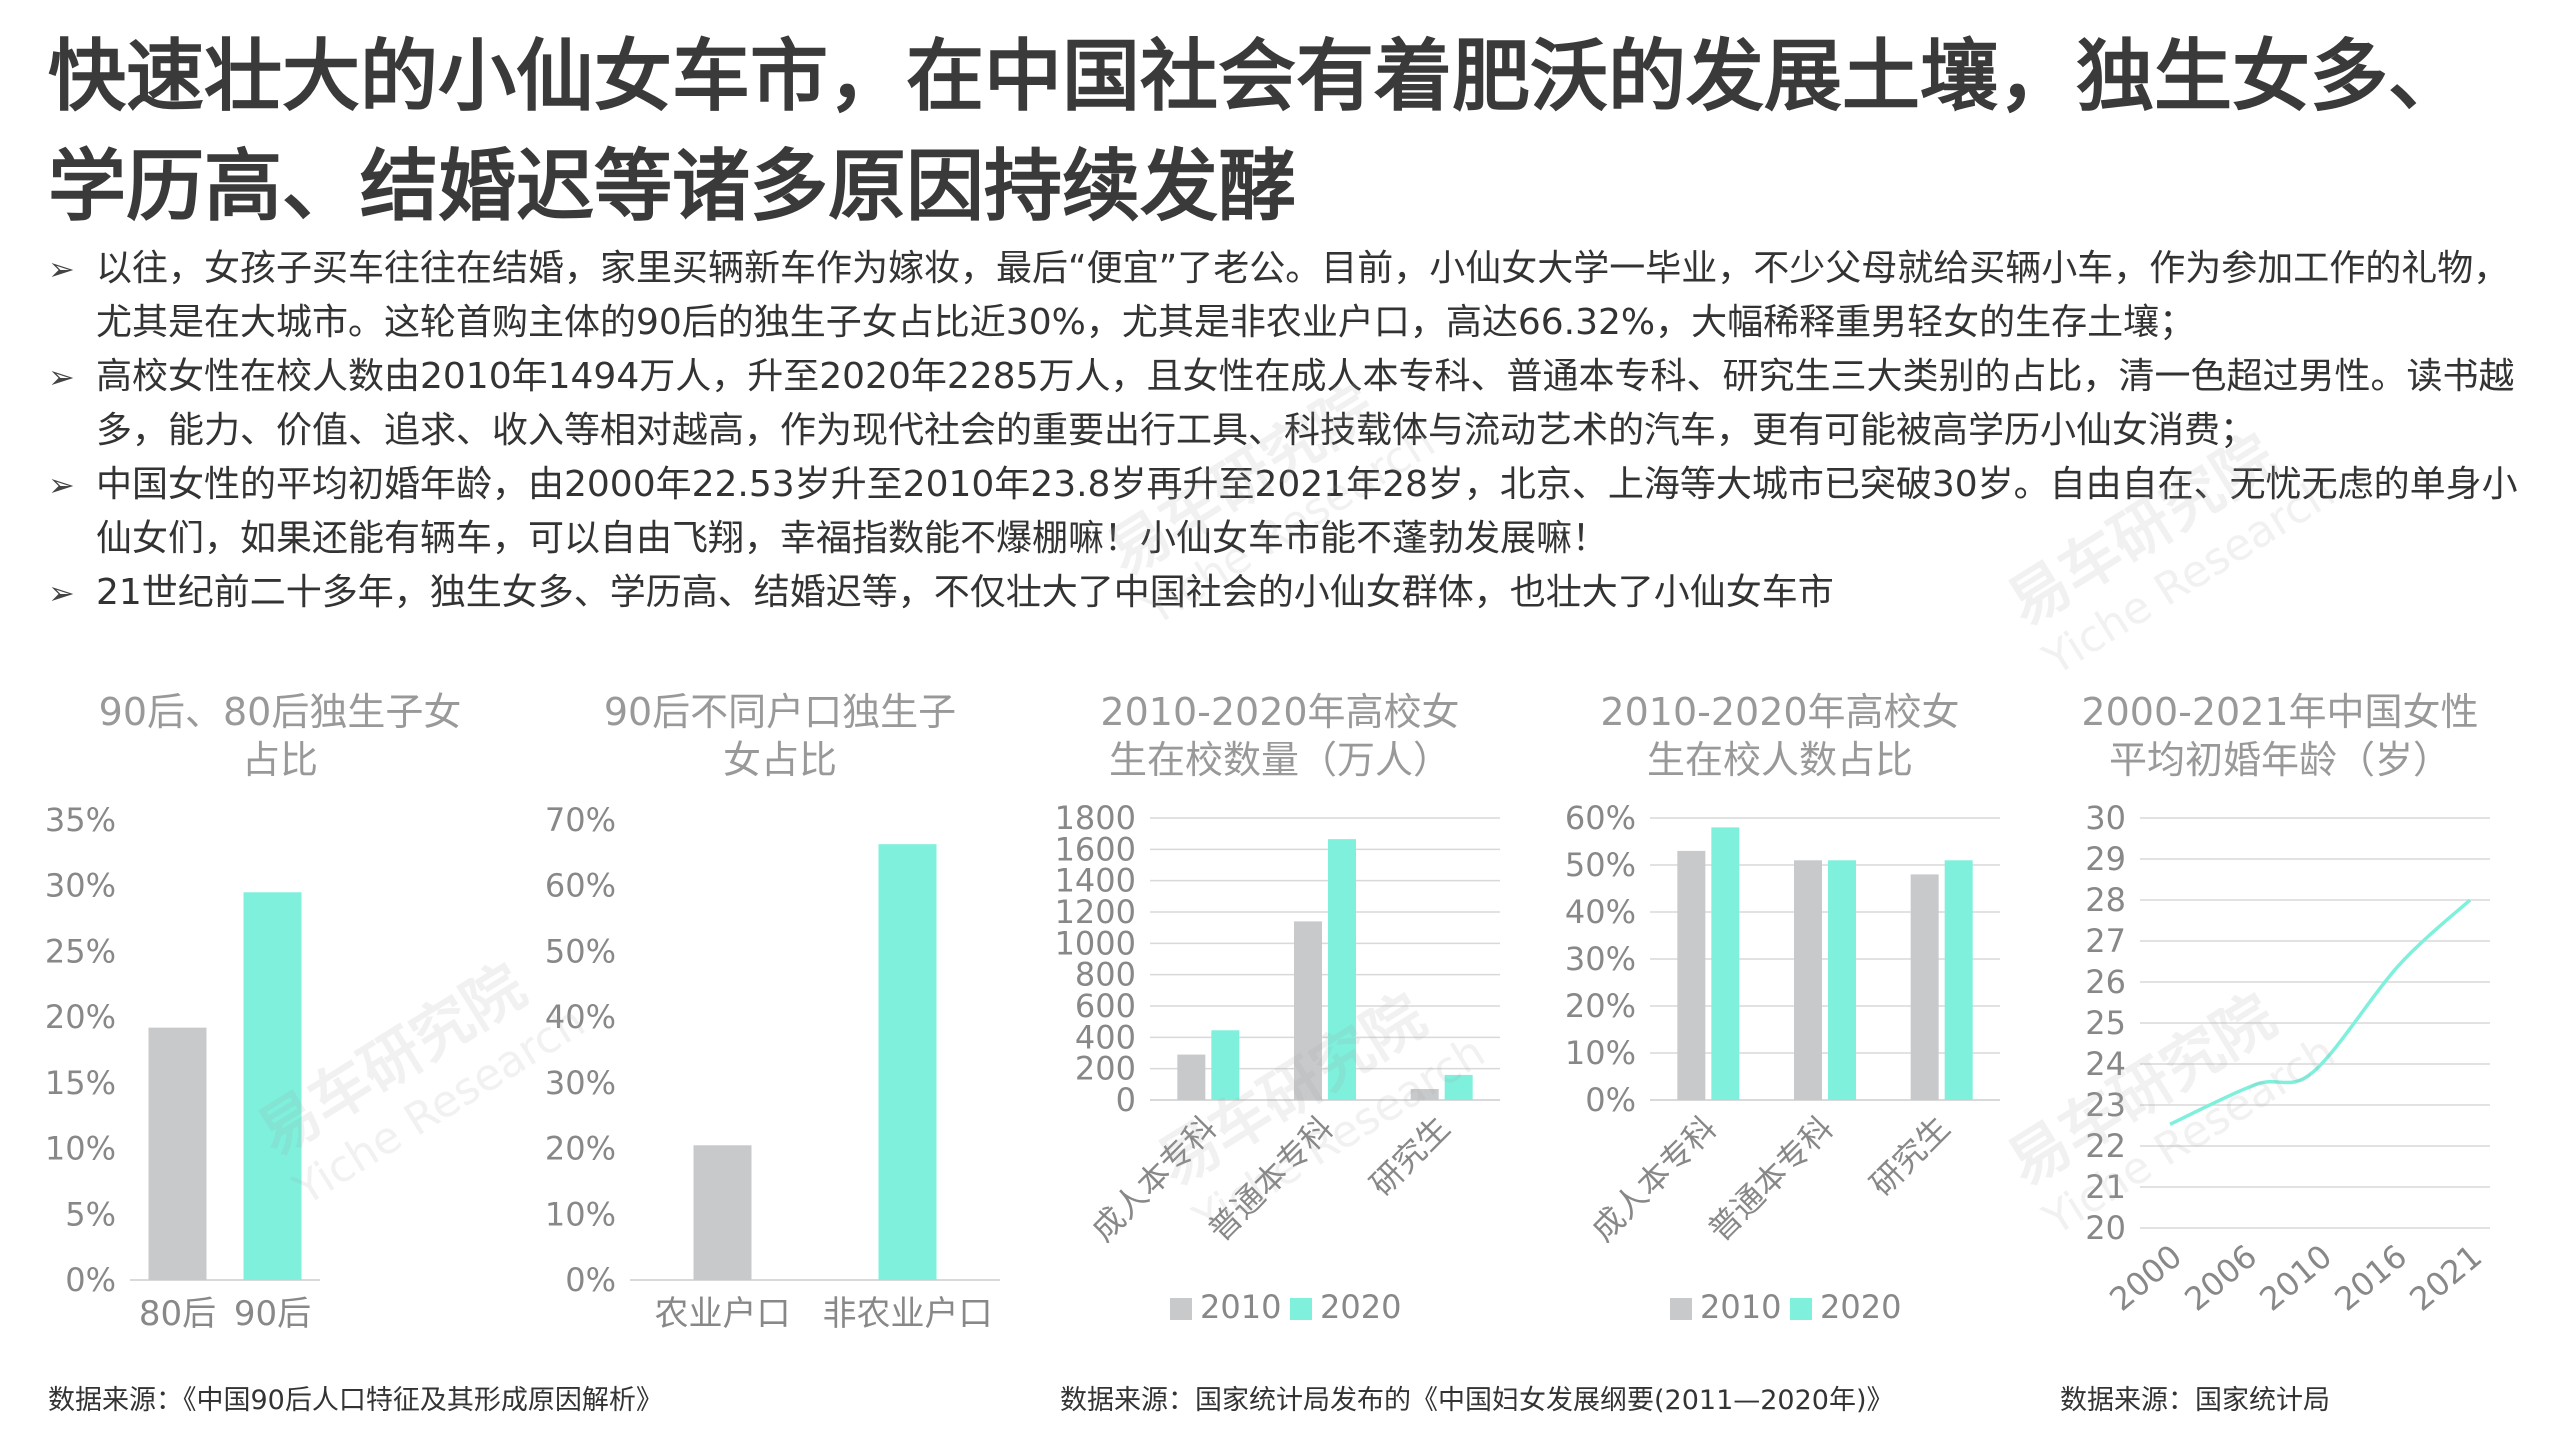 The image size is (2559, 1439). Describe the element at coordinates (2105, 1228) in the screenshot. I see `y-tick-label: 20` at that location.